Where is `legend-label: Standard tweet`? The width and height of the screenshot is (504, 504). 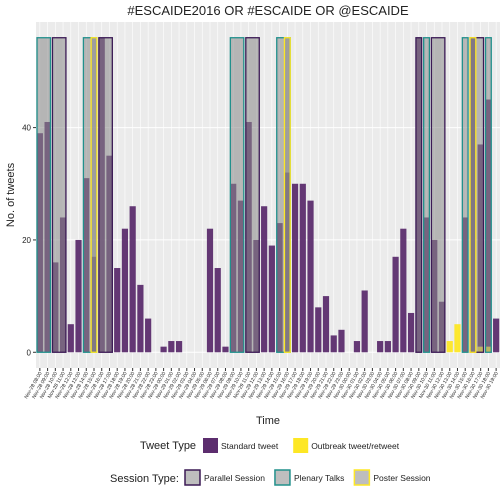 legend-label: Standard tweet is located at coordinates (250, 446).